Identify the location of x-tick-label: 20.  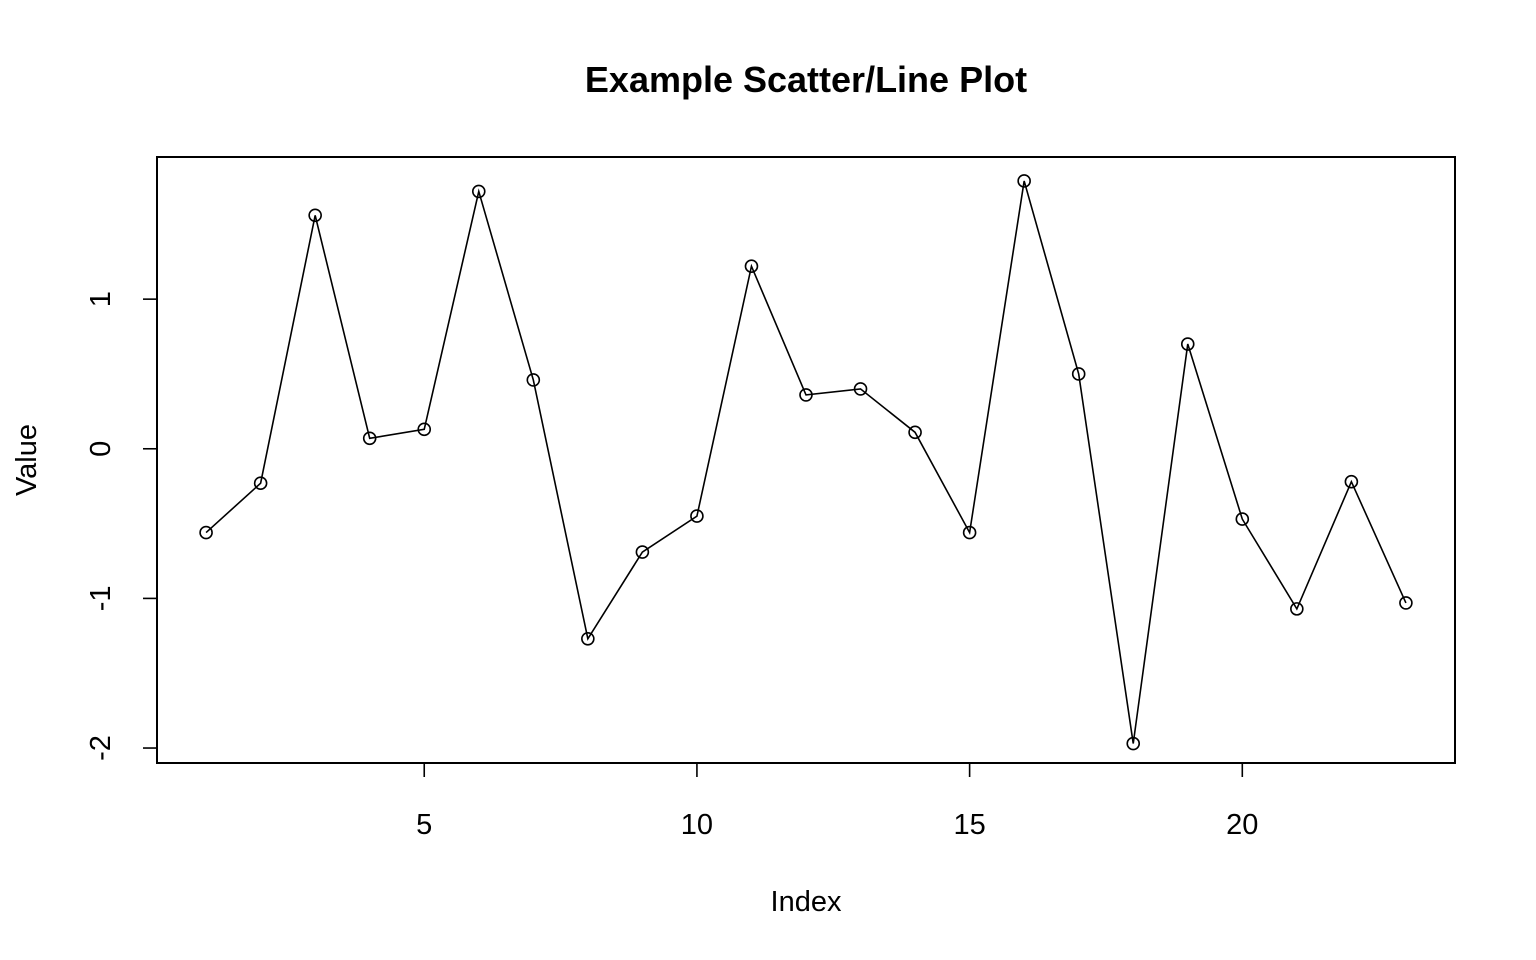
(1242, 825).